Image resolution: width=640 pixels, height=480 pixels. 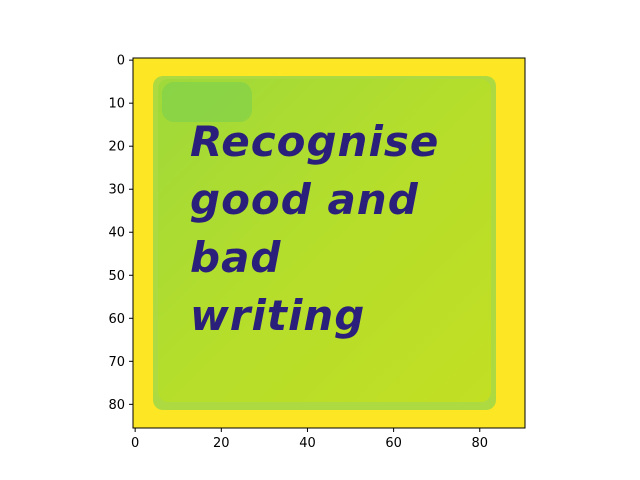 What do you see at coordinates (116, 362) in the screenshot?
I see `y-tick-label: 70` at bounding box center [116, 362].